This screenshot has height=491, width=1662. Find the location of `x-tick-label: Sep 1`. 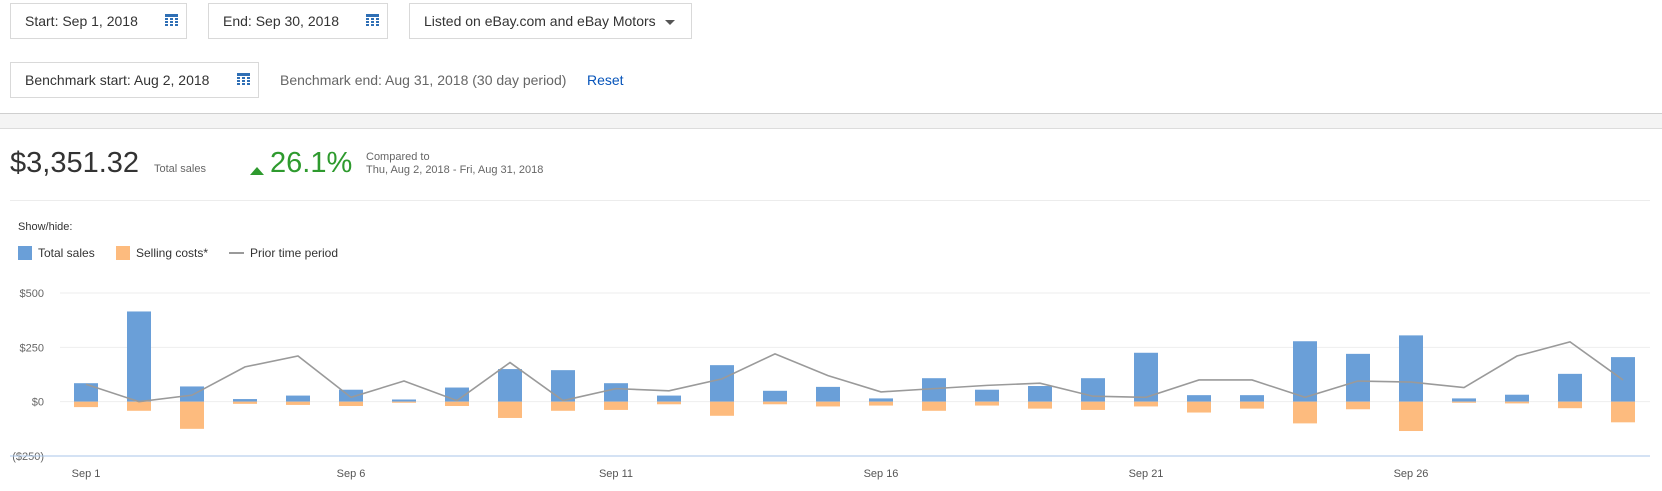

x-tick-label: Sep 1 is located at coordinates (86, 474).